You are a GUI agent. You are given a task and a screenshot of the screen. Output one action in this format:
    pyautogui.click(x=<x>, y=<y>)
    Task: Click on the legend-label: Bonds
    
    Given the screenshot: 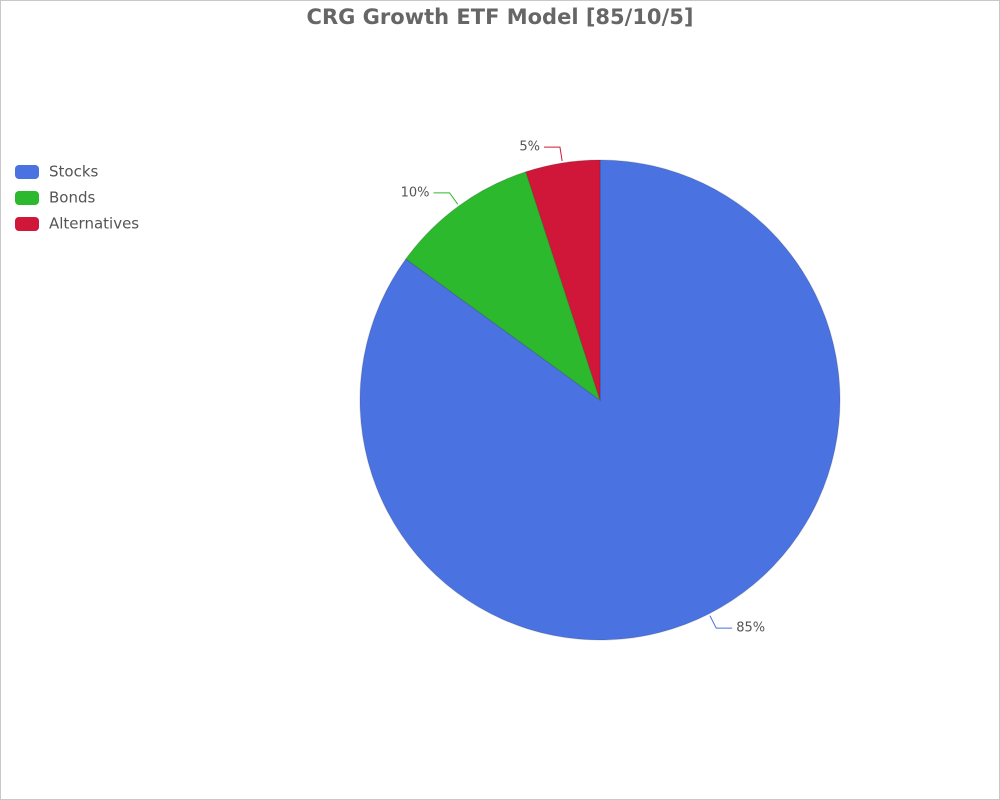 What is the action you would take?
    pyautogui.click(x=72, y=198)
    